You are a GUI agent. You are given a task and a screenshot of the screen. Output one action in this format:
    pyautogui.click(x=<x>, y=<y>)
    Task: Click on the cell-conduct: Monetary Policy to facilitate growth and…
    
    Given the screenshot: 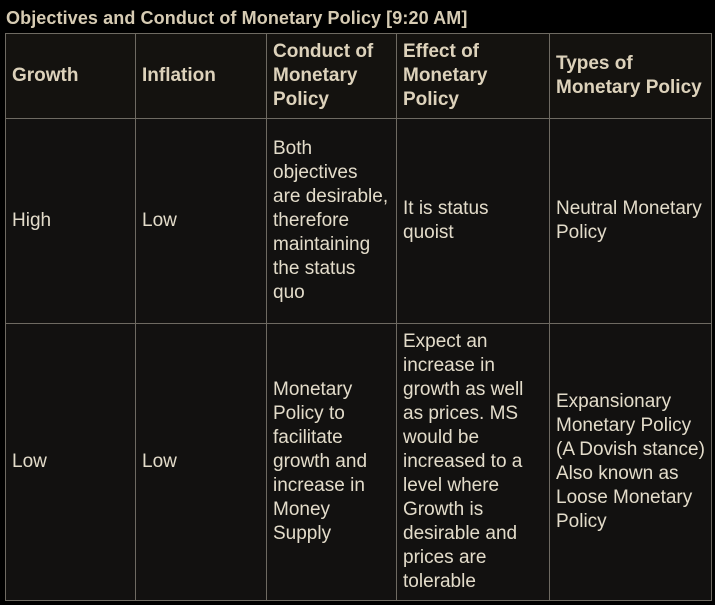 What is the action you would take?
    pyautogui.click(x=331, y=462)
    